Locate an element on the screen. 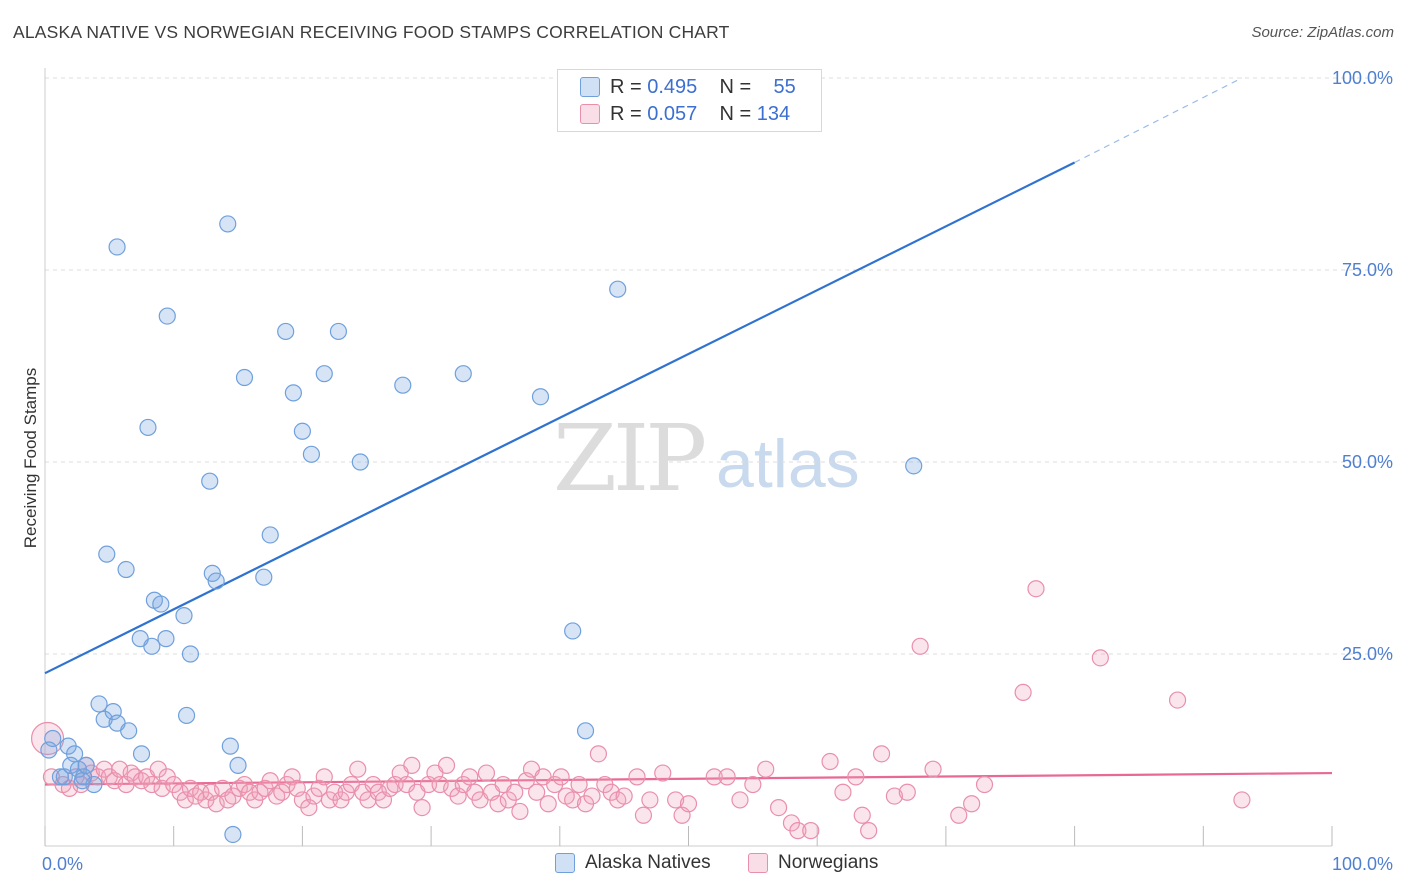 The height and width of the screenshot is (892, 1406). legend-swatch-pink is located at coordinates (590, 114).